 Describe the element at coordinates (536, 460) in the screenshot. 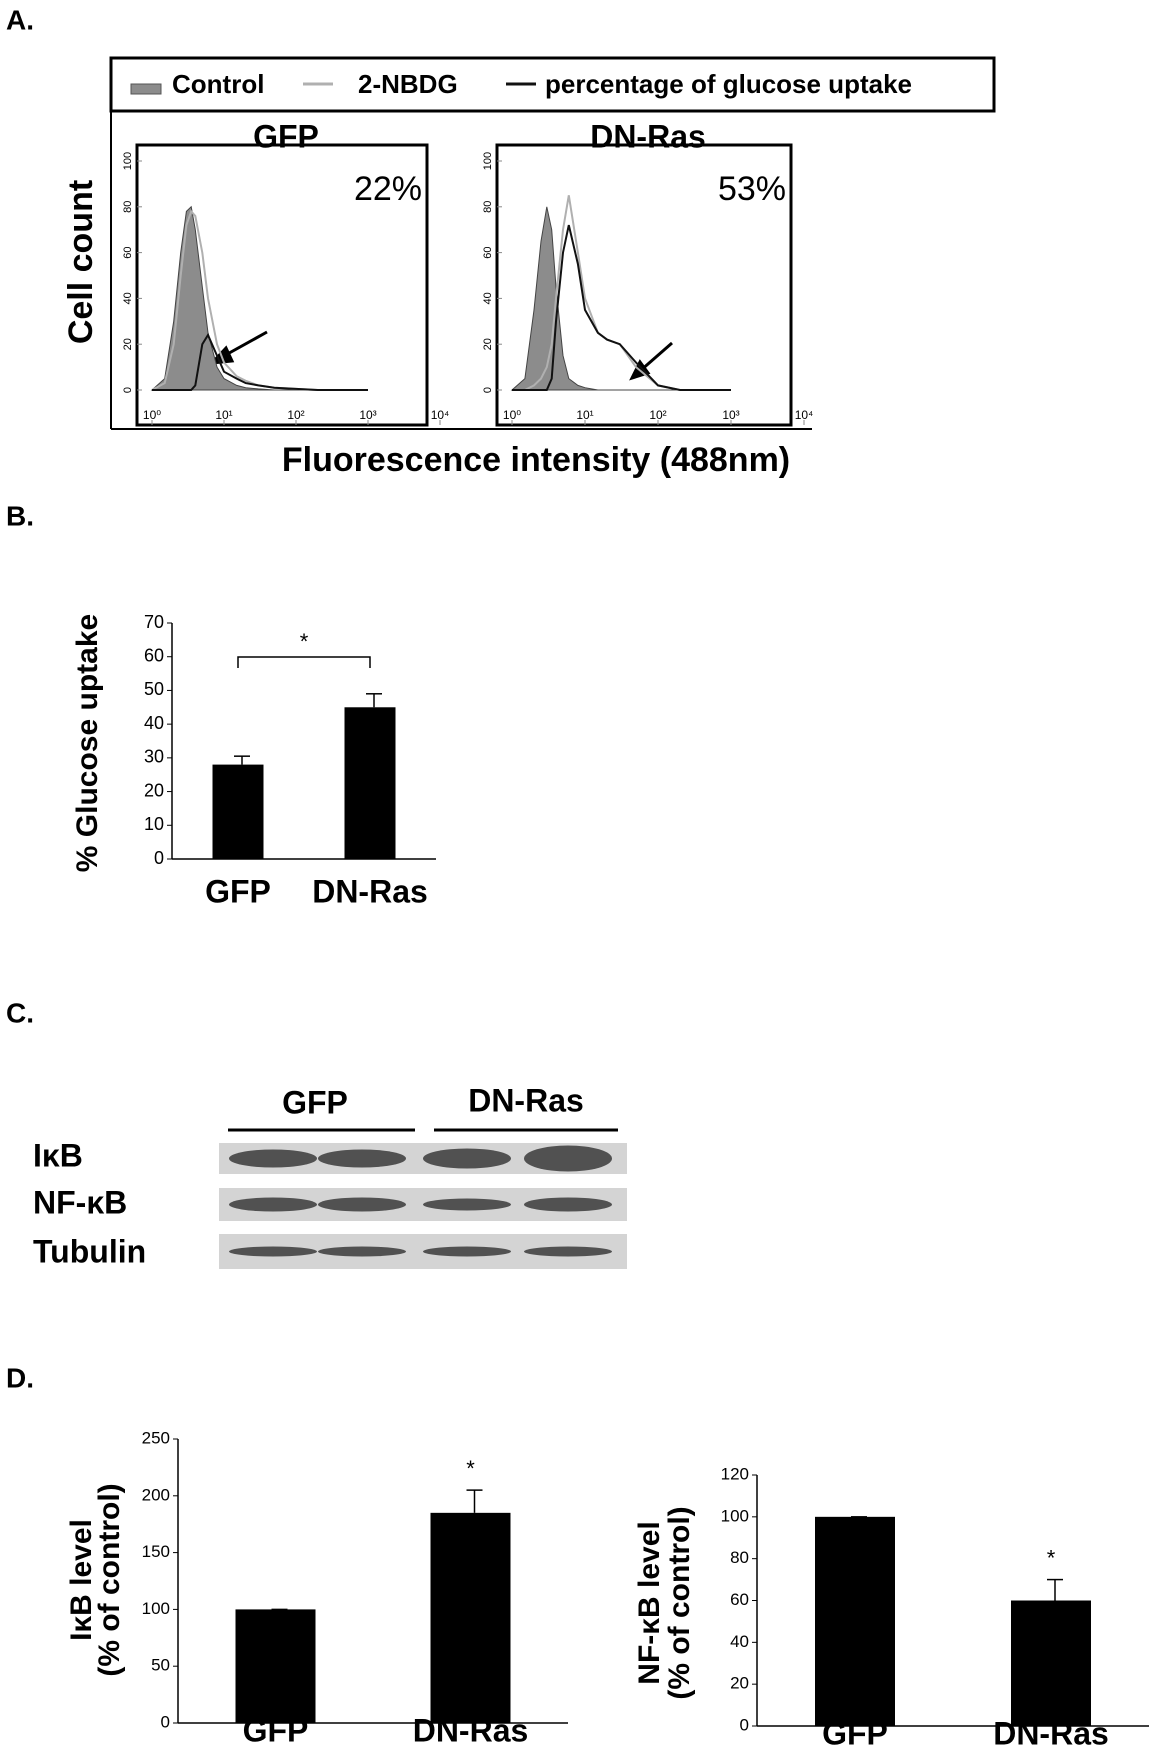

I see `x-axis-label: Fluorescence intensity (488nm)` at that location.